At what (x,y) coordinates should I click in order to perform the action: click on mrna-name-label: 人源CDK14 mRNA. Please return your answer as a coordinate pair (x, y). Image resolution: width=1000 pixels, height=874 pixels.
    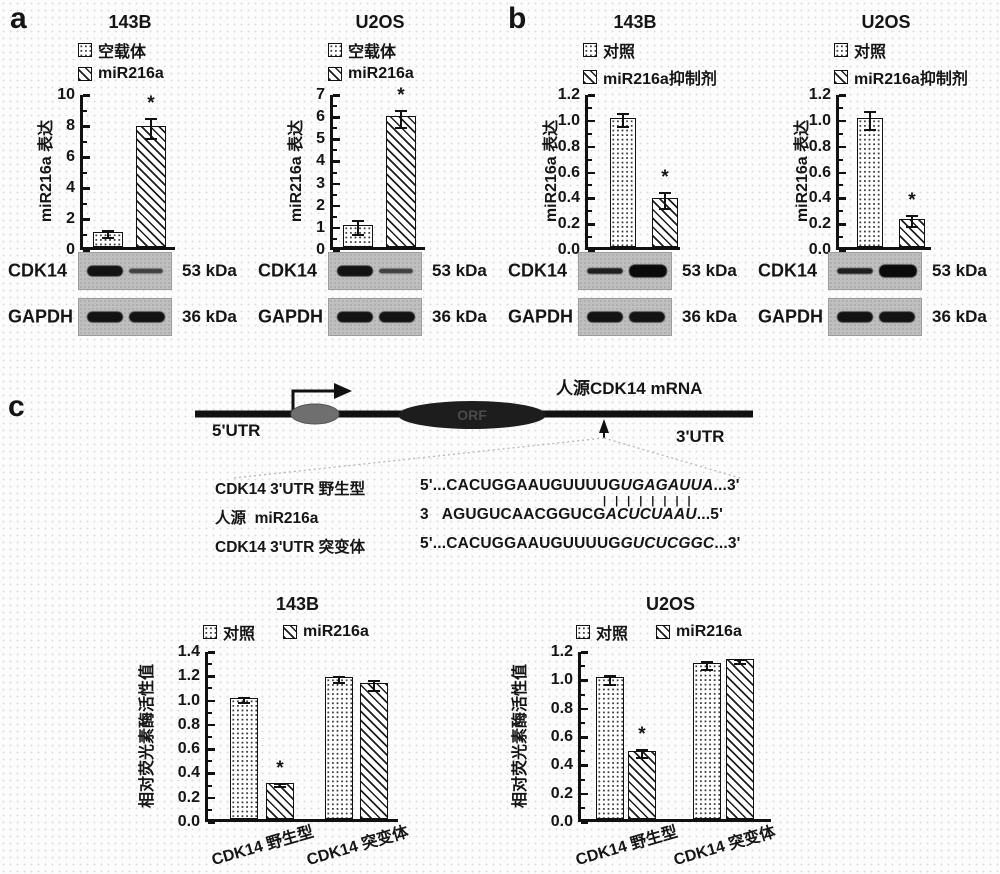
    Looking at the image, I should click on (629, 388).